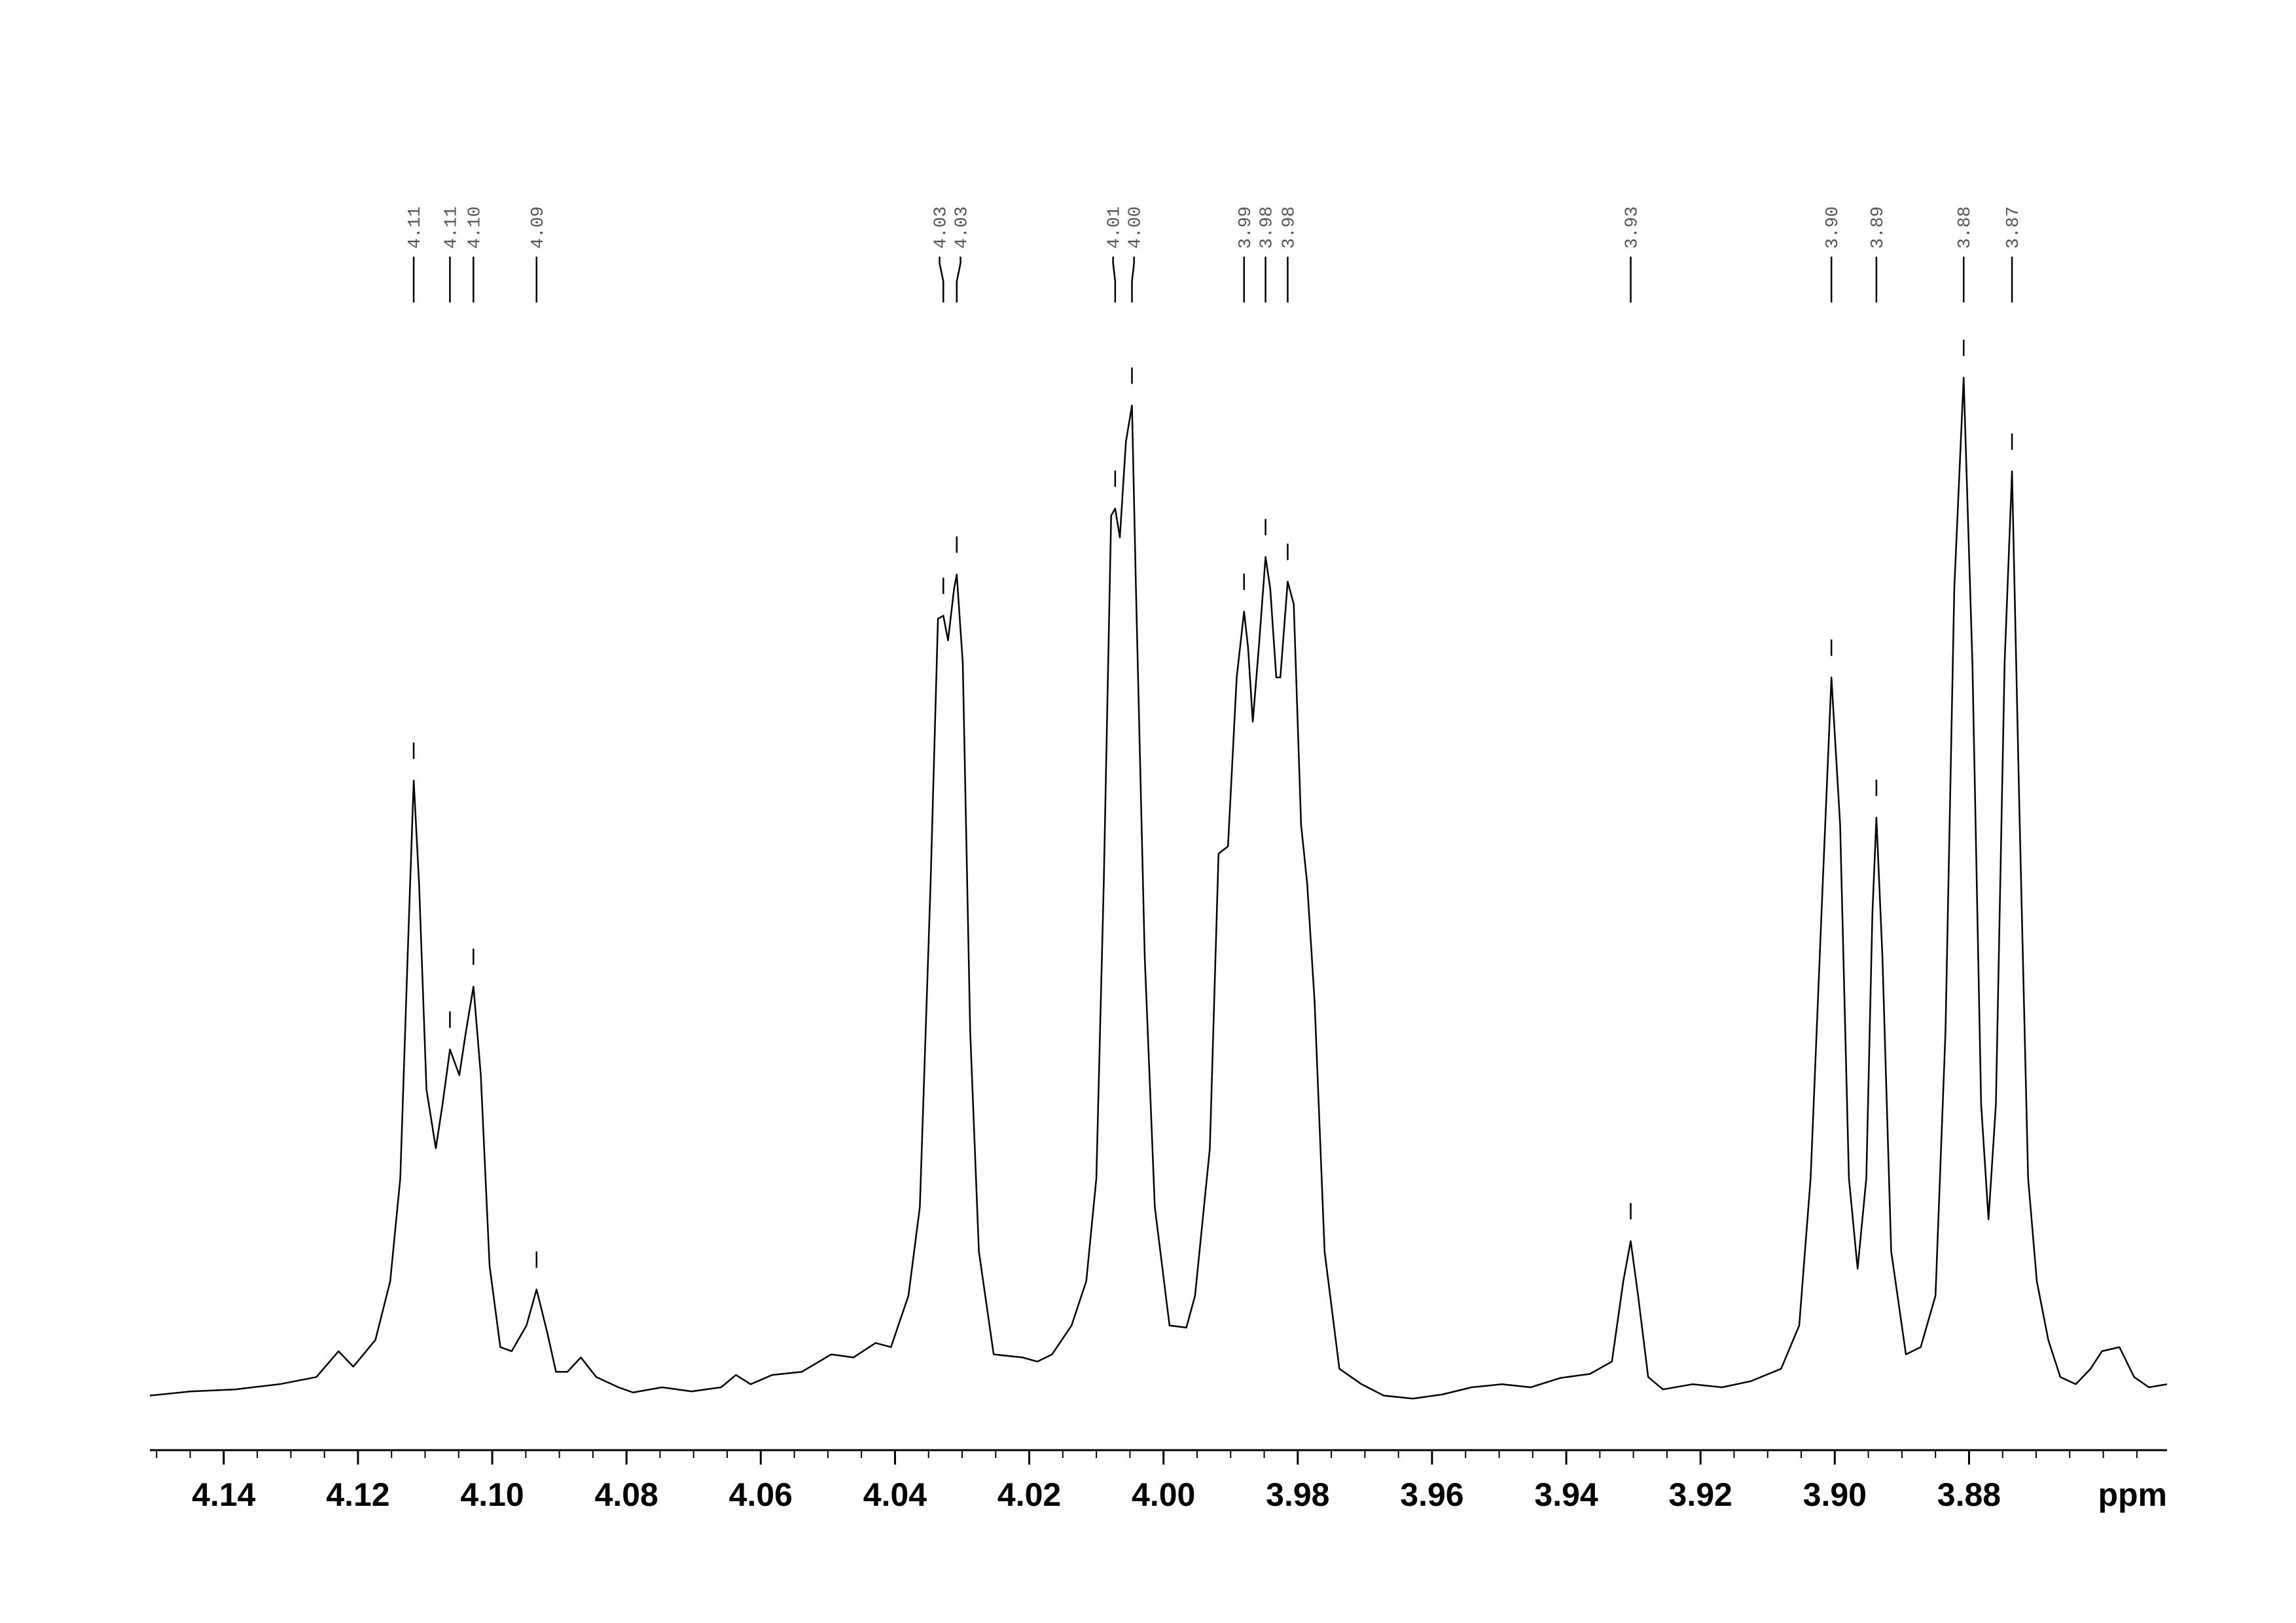  What do you see at coordinates (1833, 227) in the screenshot?
I see `peak-label: 3.90` at bounding box center [1833, 227].